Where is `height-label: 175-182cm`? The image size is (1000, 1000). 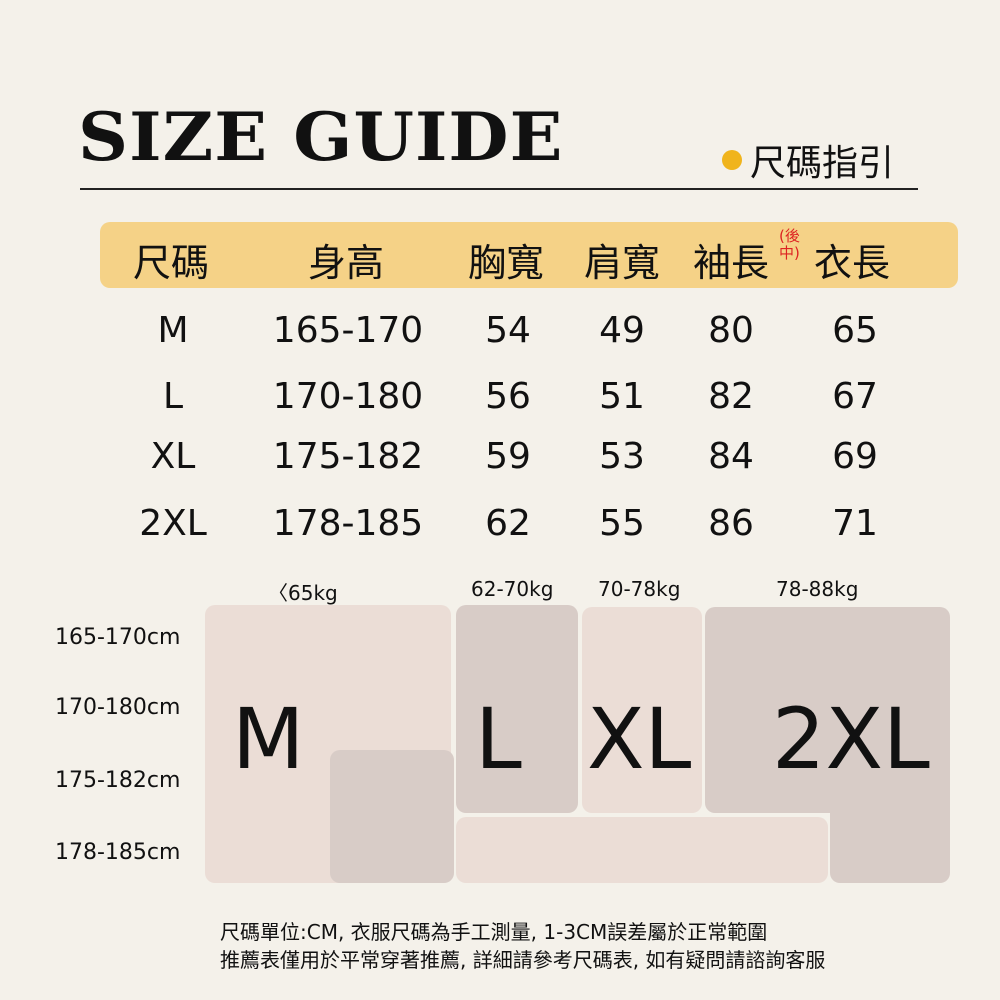
height-label: 175-182cm is located at coordinates (118, 780).